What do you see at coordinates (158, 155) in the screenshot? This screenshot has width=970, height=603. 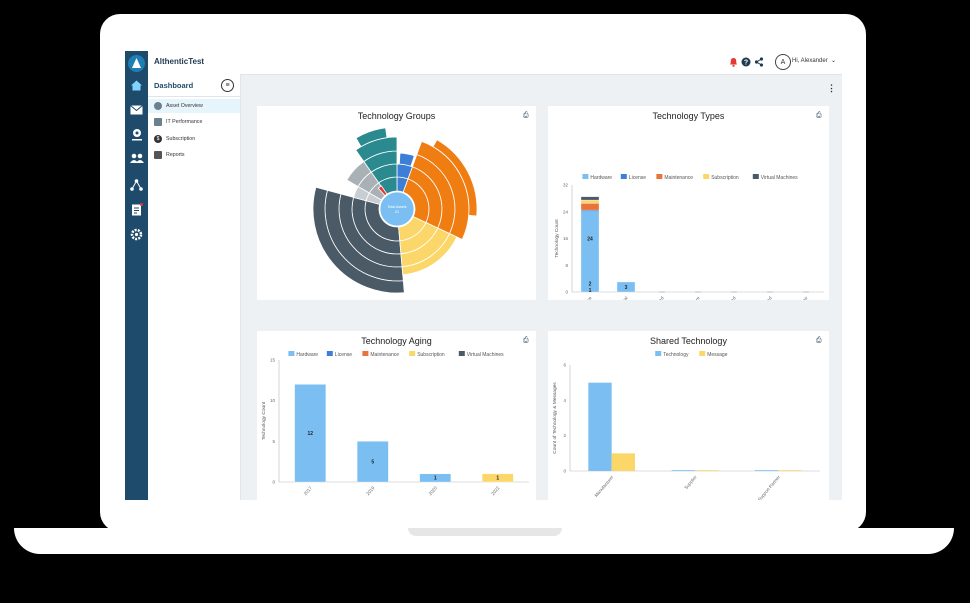 I see `report-icon` at bounding box center [158, 155].